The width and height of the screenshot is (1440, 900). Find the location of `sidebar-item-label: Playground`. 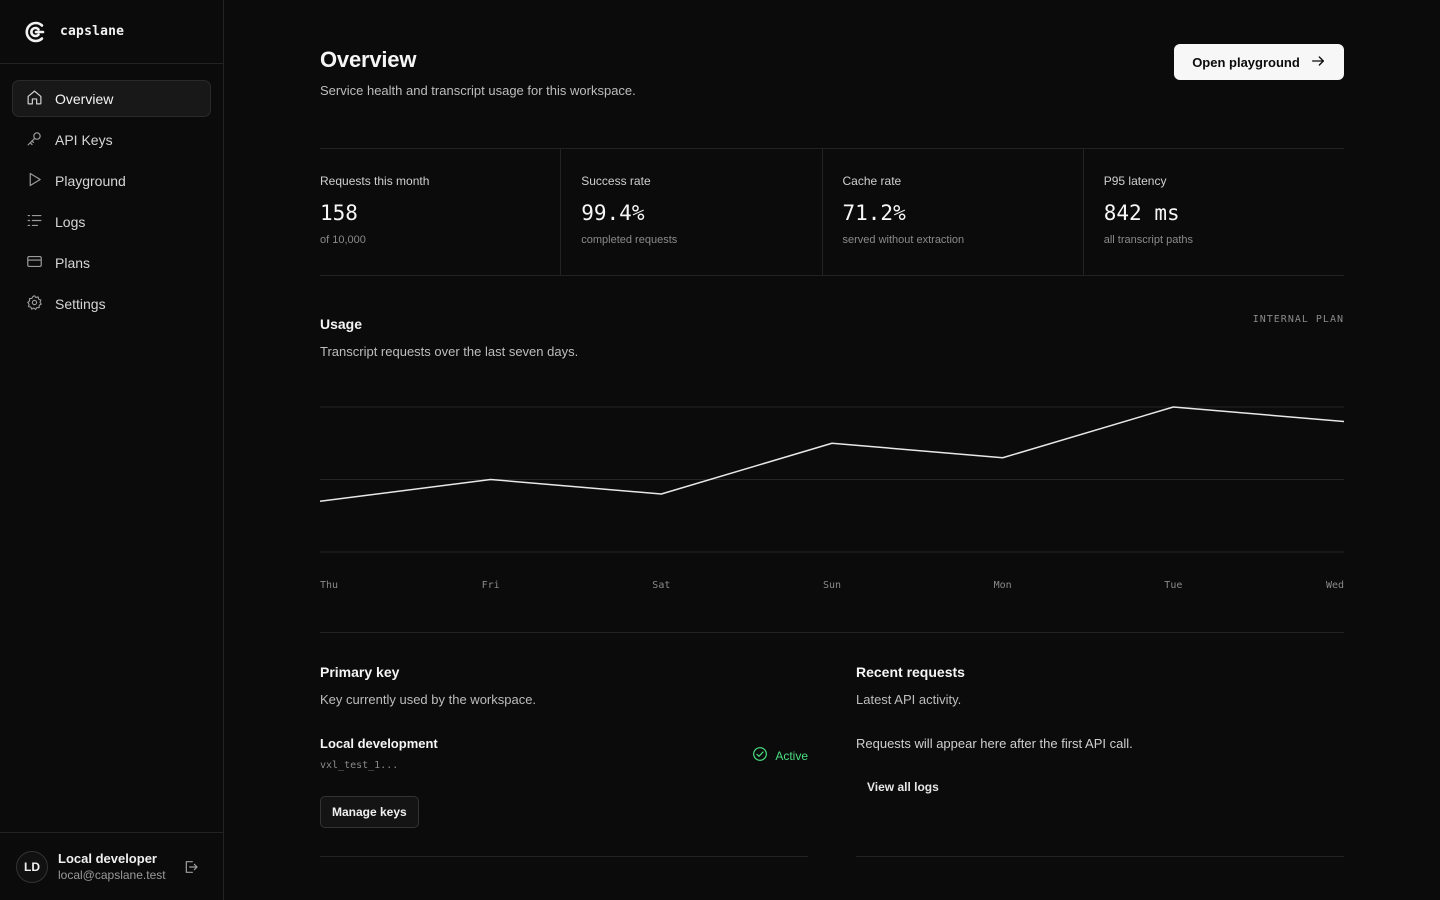

sidebar-item-label: Playground is located at coordinates (90, 180).